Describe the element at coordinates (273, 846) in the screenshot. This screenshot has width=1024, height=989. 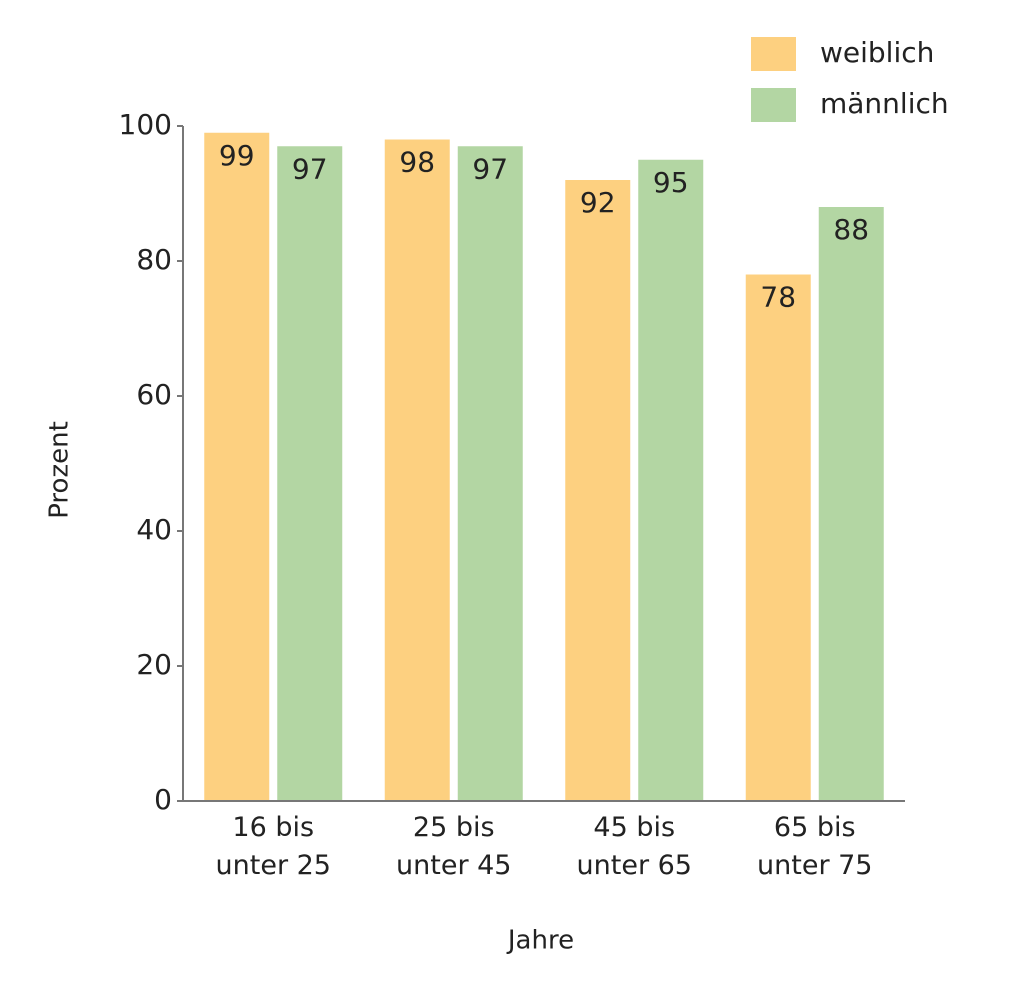
I see `x-tick-label: 16 bis unter 25` at that location.